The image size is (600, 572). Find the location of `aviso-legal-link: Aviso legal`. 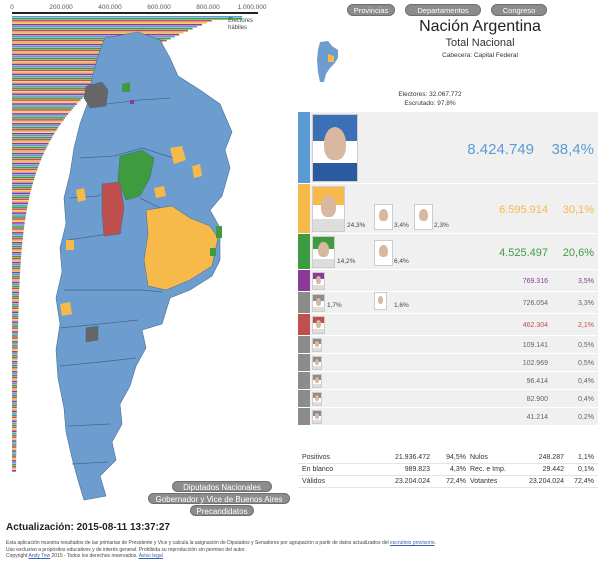

aviso-legal-link: Aviso legal is located at coordinates (150, 556).